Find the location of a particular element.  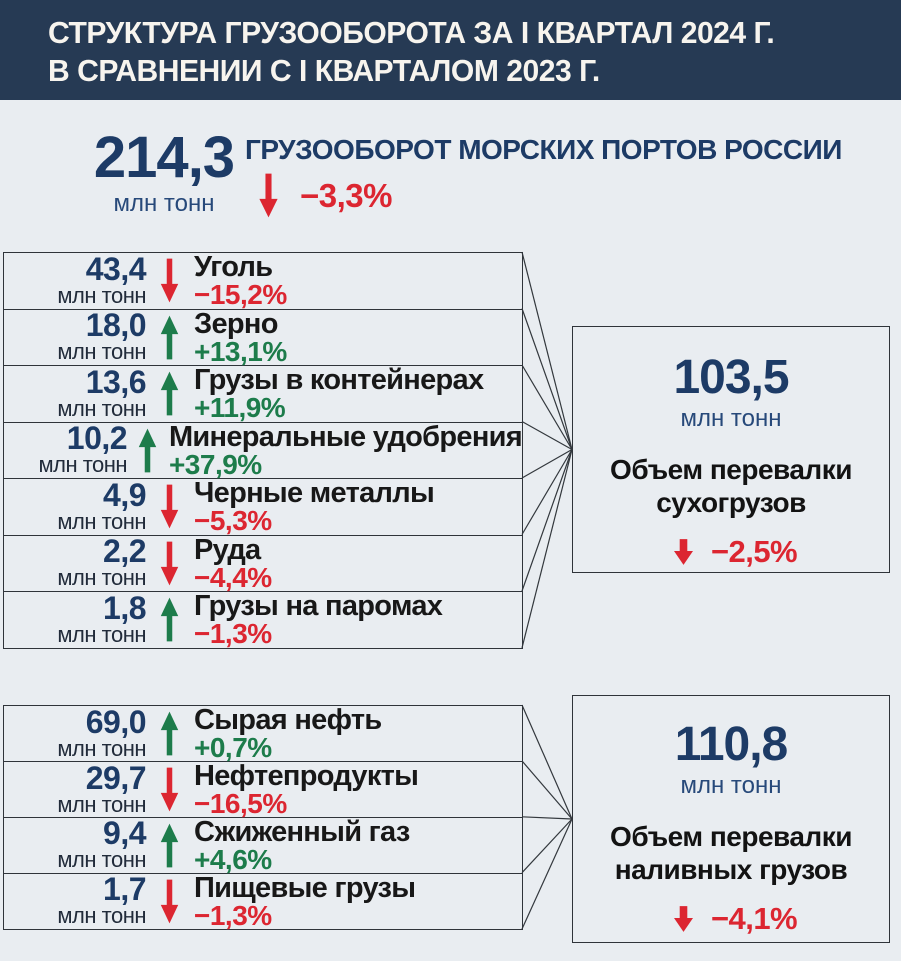

cargo-row-zerno: 18,0 млн тонн Зерно +13,1% is located at coordinates (263, 337).